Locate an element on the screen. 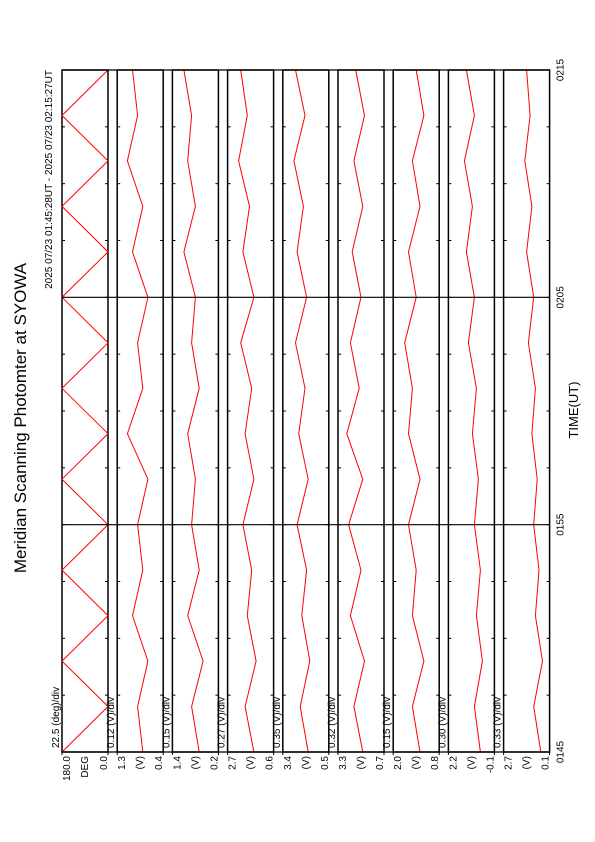  y-tick-label: 3.4 is located at coordinates (288, 763).